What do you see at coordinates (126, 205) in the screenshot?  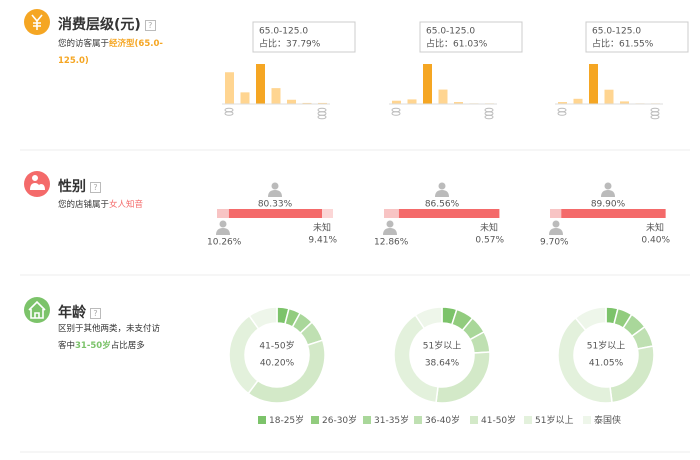 I see `desc-highlight: 女人知音` at bounding box center [126, 205].